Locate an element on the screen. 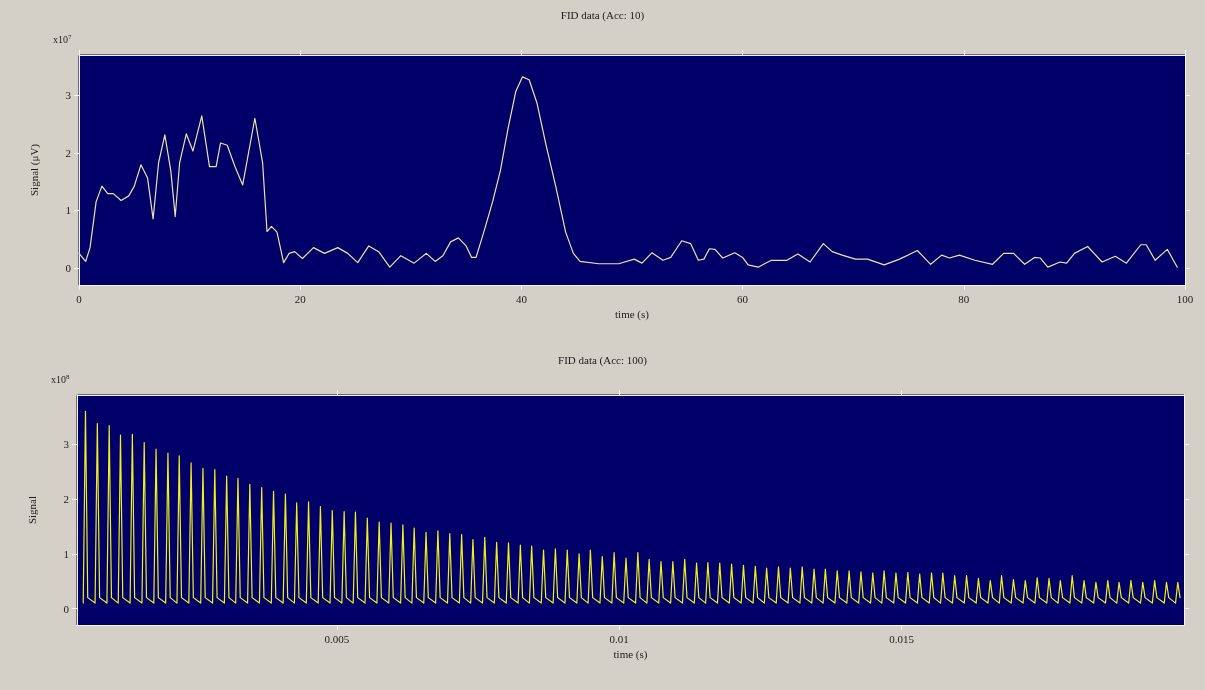 Image resolution: width=1205 pixels, height=690 pixels. x-tick-label: 0 is located at coordinates (79, 298).